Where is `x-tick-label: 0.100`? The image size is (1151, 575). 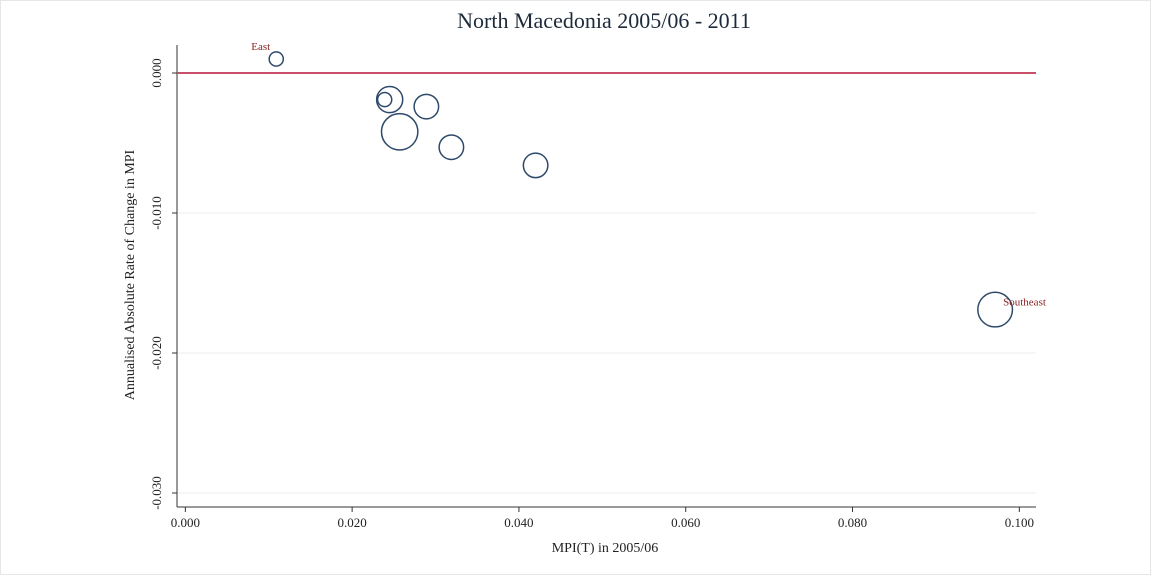 x-tick-label: 0.100 is located at coordinates (1019, 522).